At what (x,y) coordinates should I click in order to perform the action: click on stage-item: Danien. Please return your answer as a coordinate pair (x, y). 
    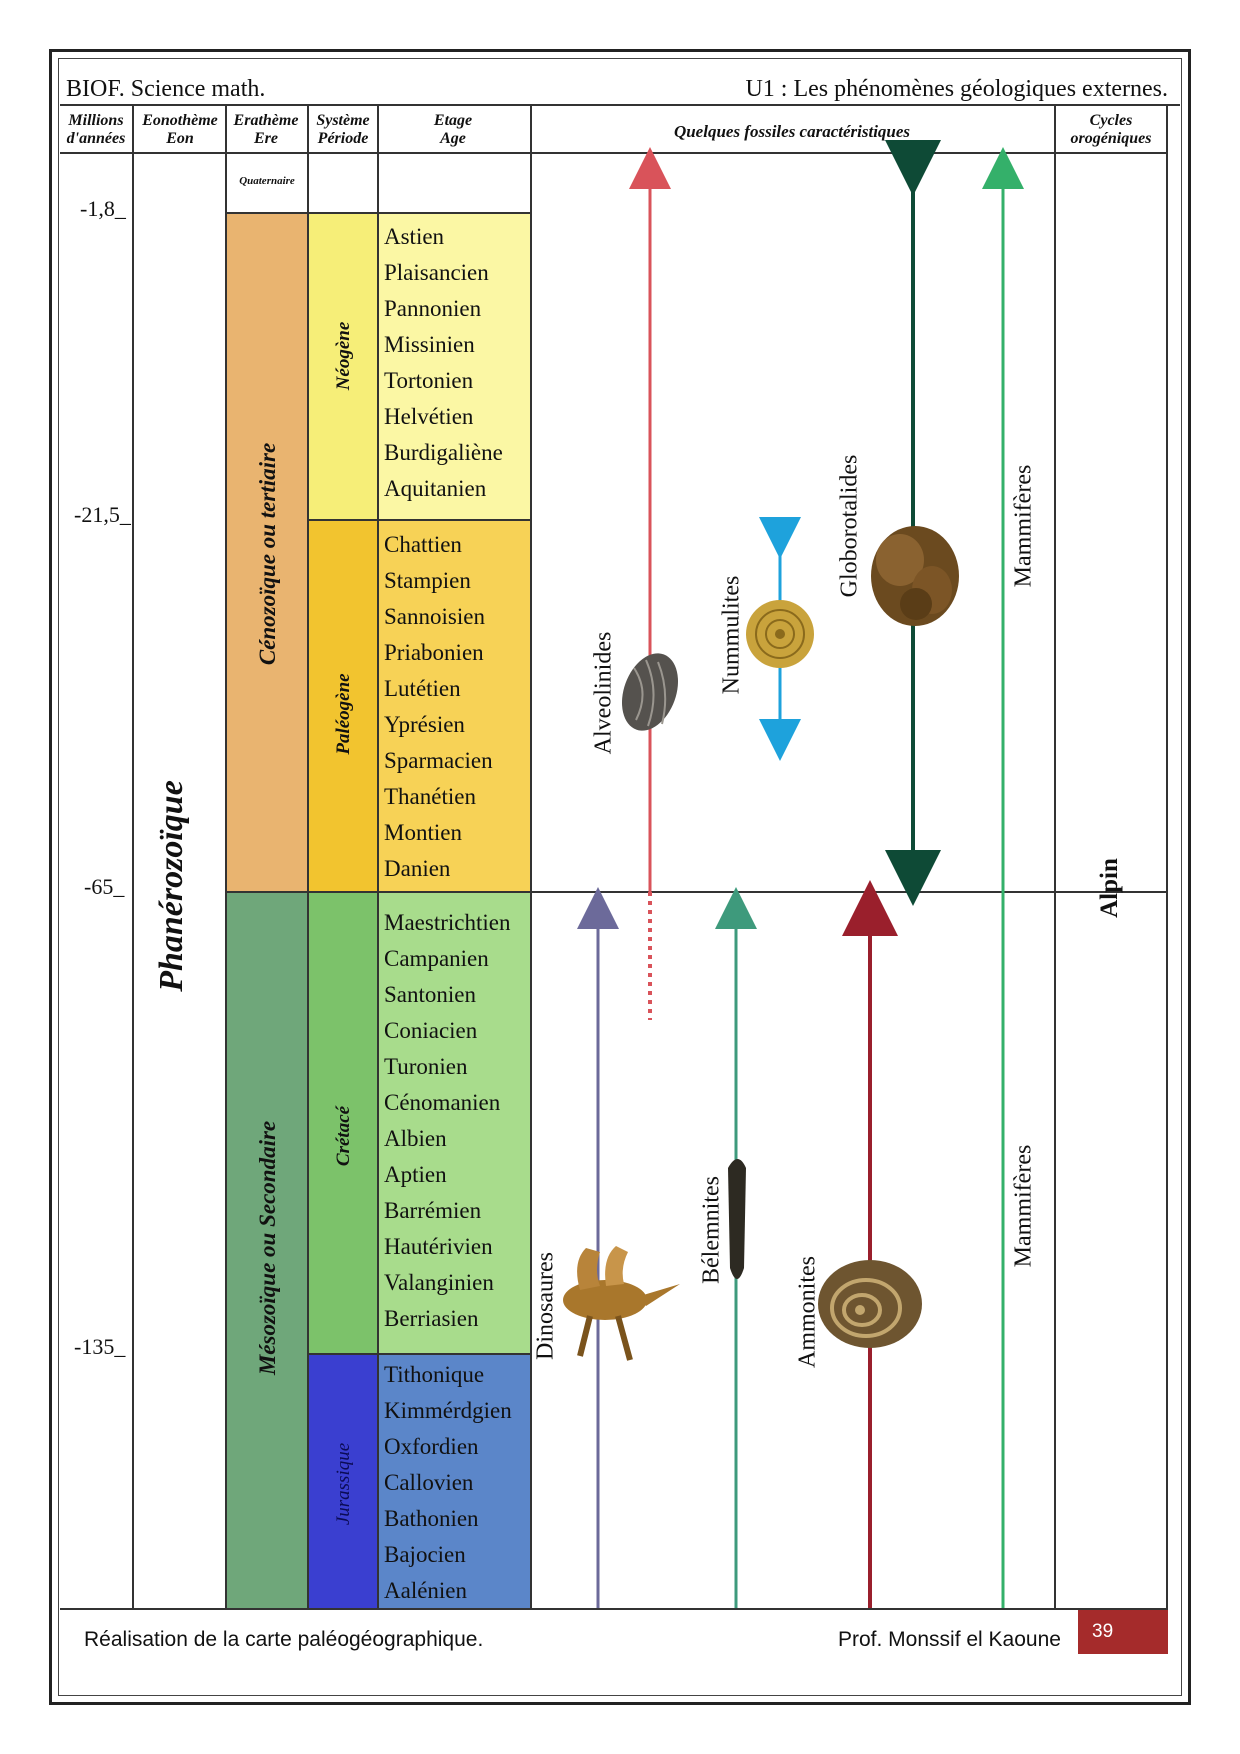
    Looking at the image, I should click on (417, 868).